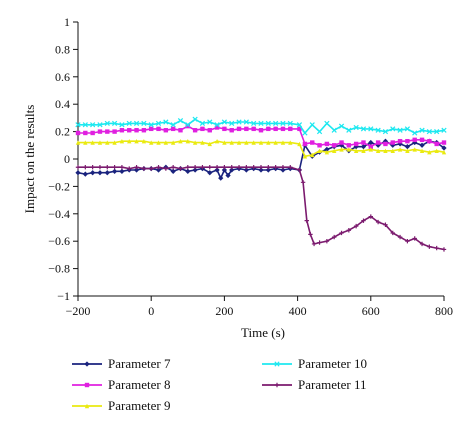 Image resolution: width=474 pixels, height=430 pixels. Describe the element at coordinates (261, 159) in the screenshot. I see `series-line` at that location.